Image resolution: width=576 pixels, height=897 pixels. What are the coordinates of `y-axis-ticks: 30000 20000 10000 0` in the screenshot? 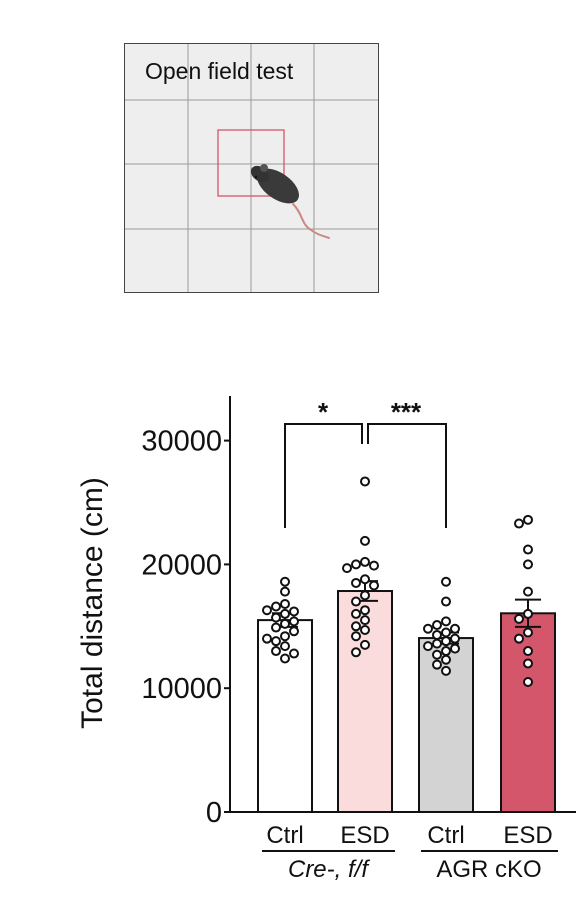 It's located at (185, 627).